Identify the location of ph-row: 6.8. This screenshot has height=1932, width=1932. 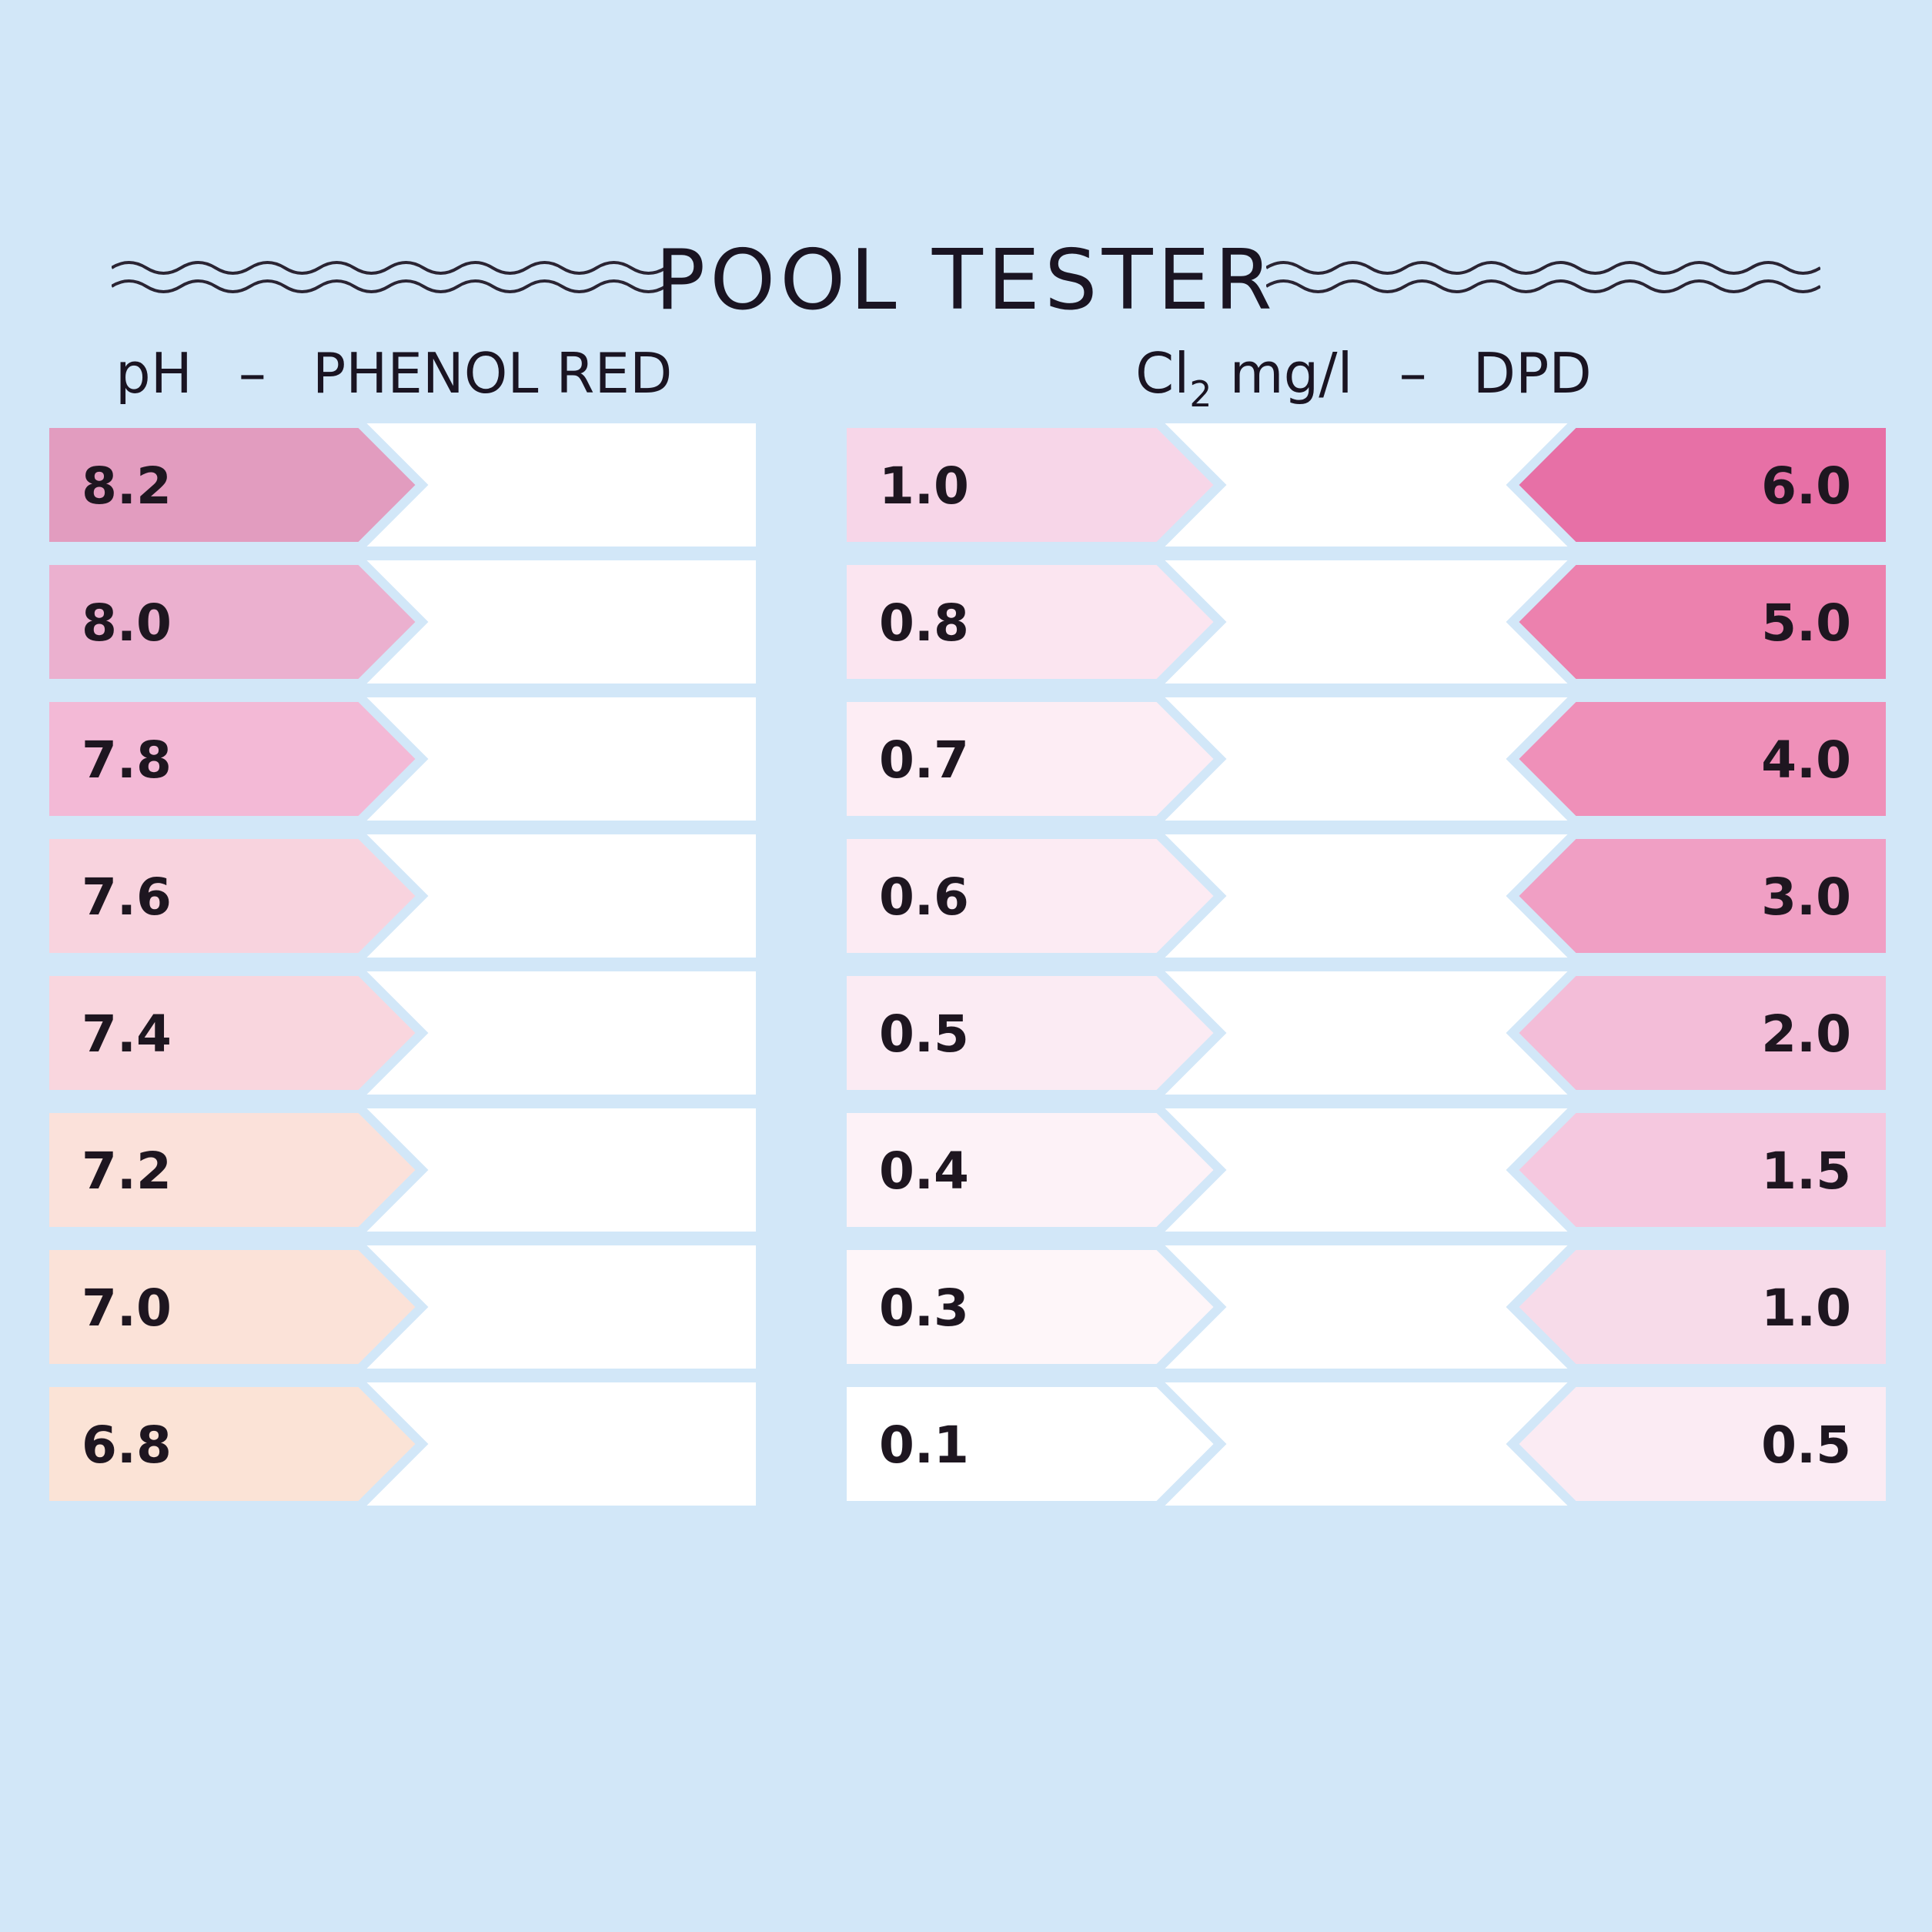
(398, 1444).